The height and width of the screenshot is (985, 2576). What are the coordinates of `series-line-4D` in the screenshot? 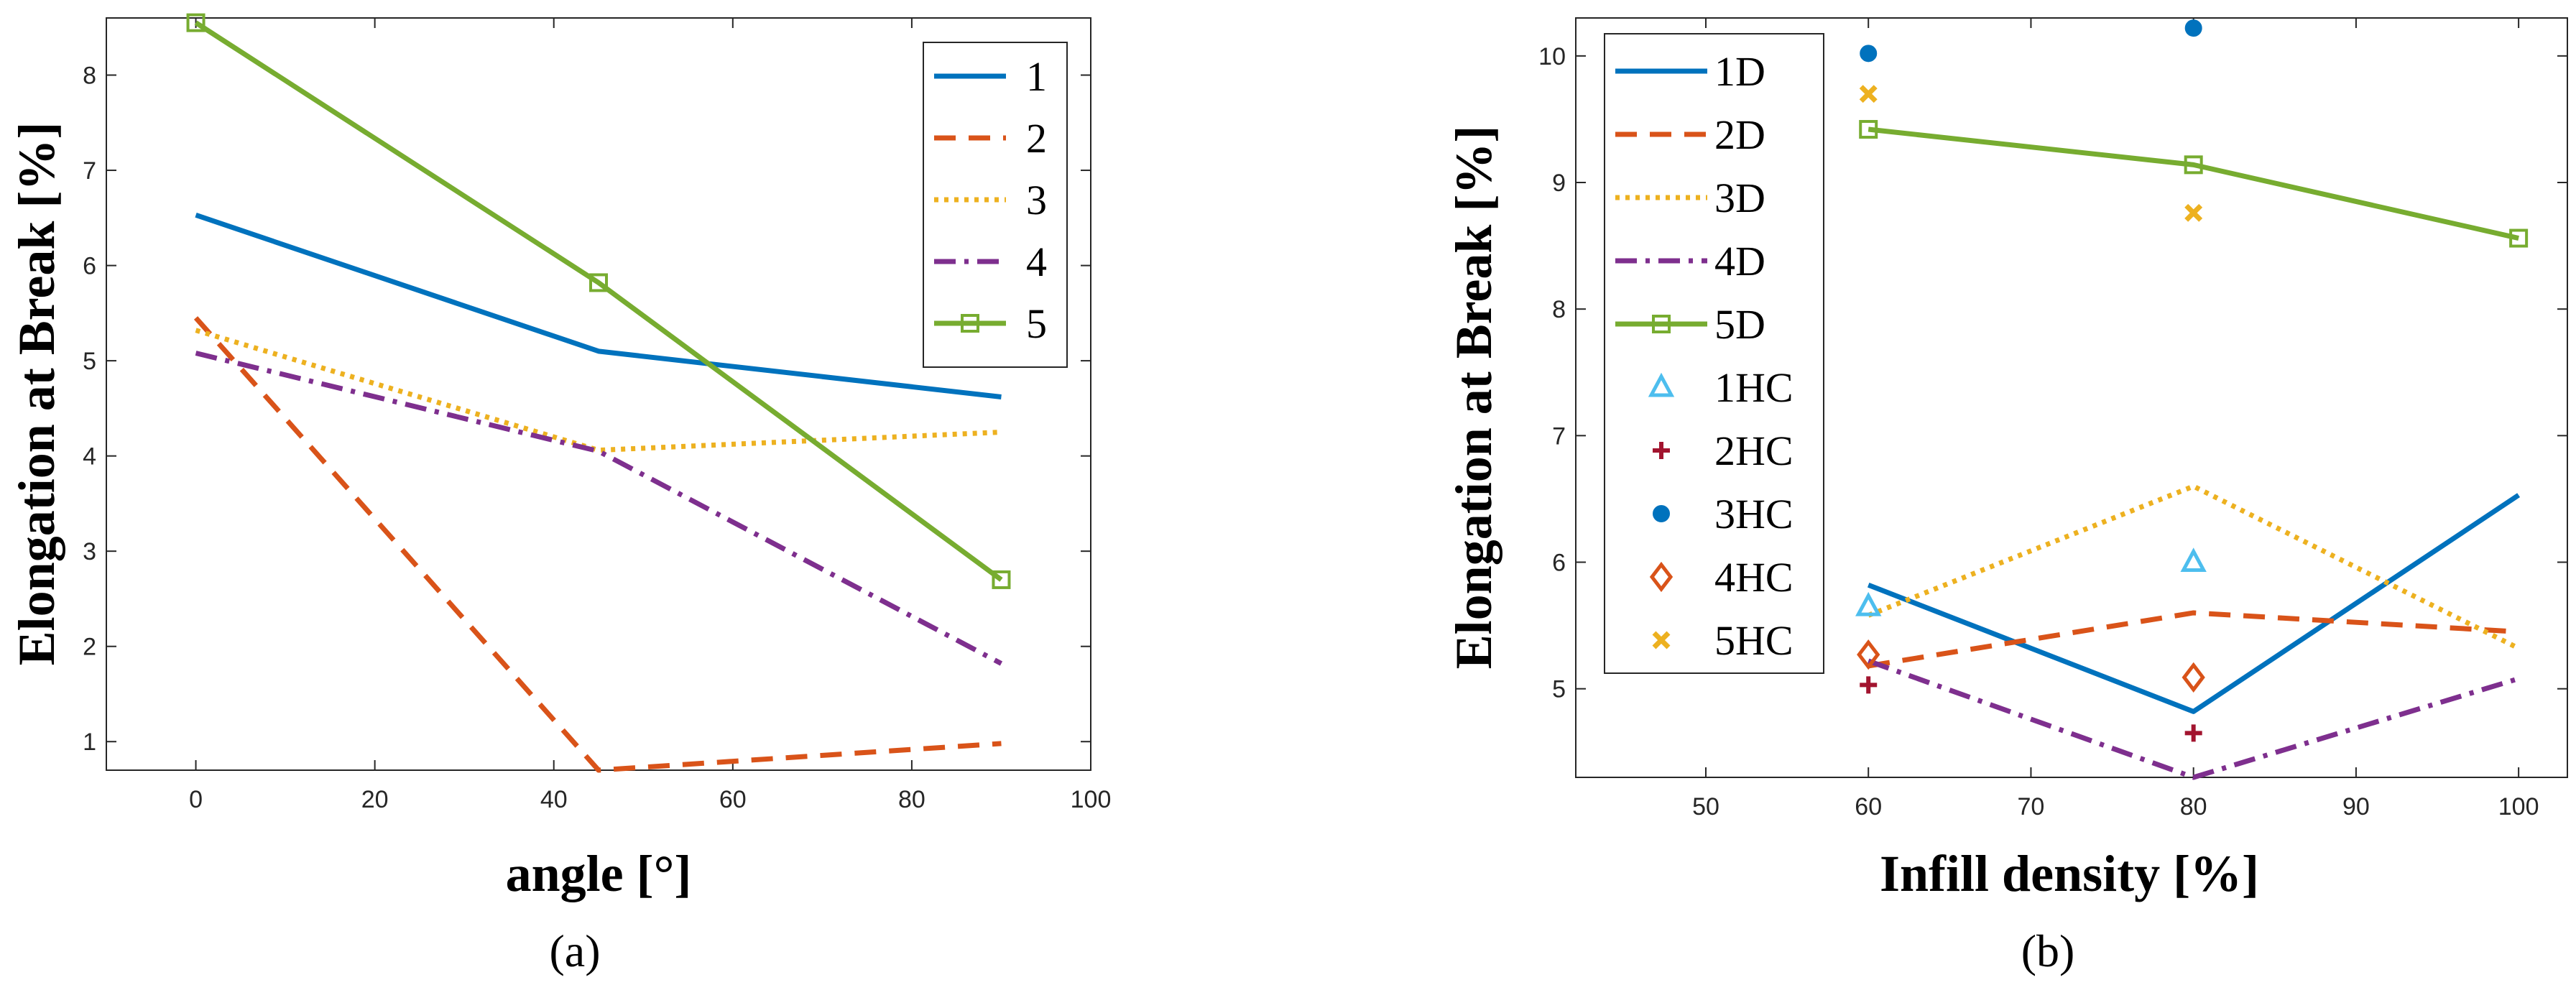 It's located at (2194, 719).